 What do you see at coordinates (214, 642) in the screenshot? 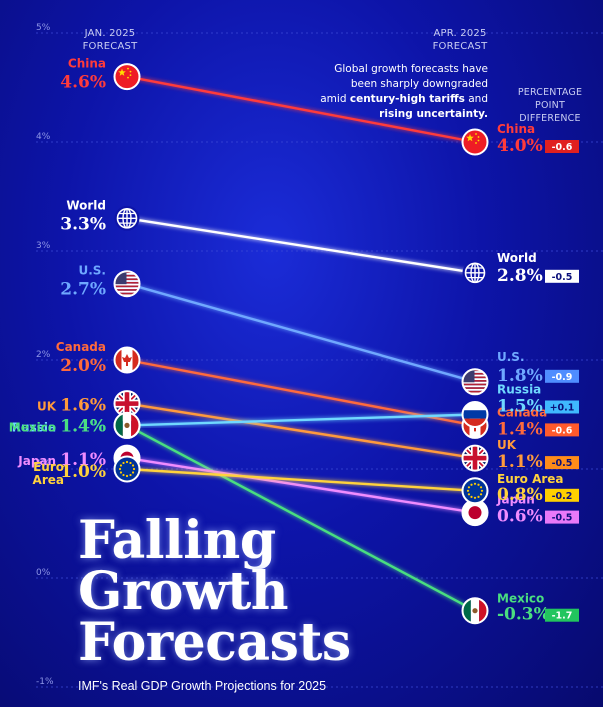
I see `title-line3: Forecasts` at bounding box center [214, 642].